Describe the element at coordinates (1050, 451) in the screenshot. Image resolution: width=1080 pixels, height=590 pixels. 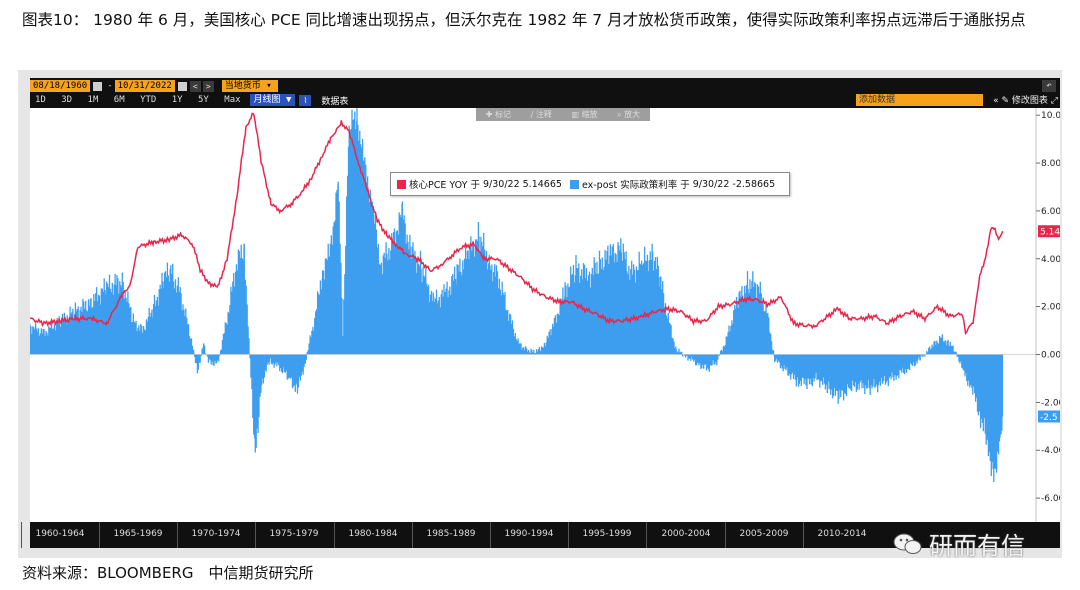
I see `y-tick-label: -4.00` at that location.